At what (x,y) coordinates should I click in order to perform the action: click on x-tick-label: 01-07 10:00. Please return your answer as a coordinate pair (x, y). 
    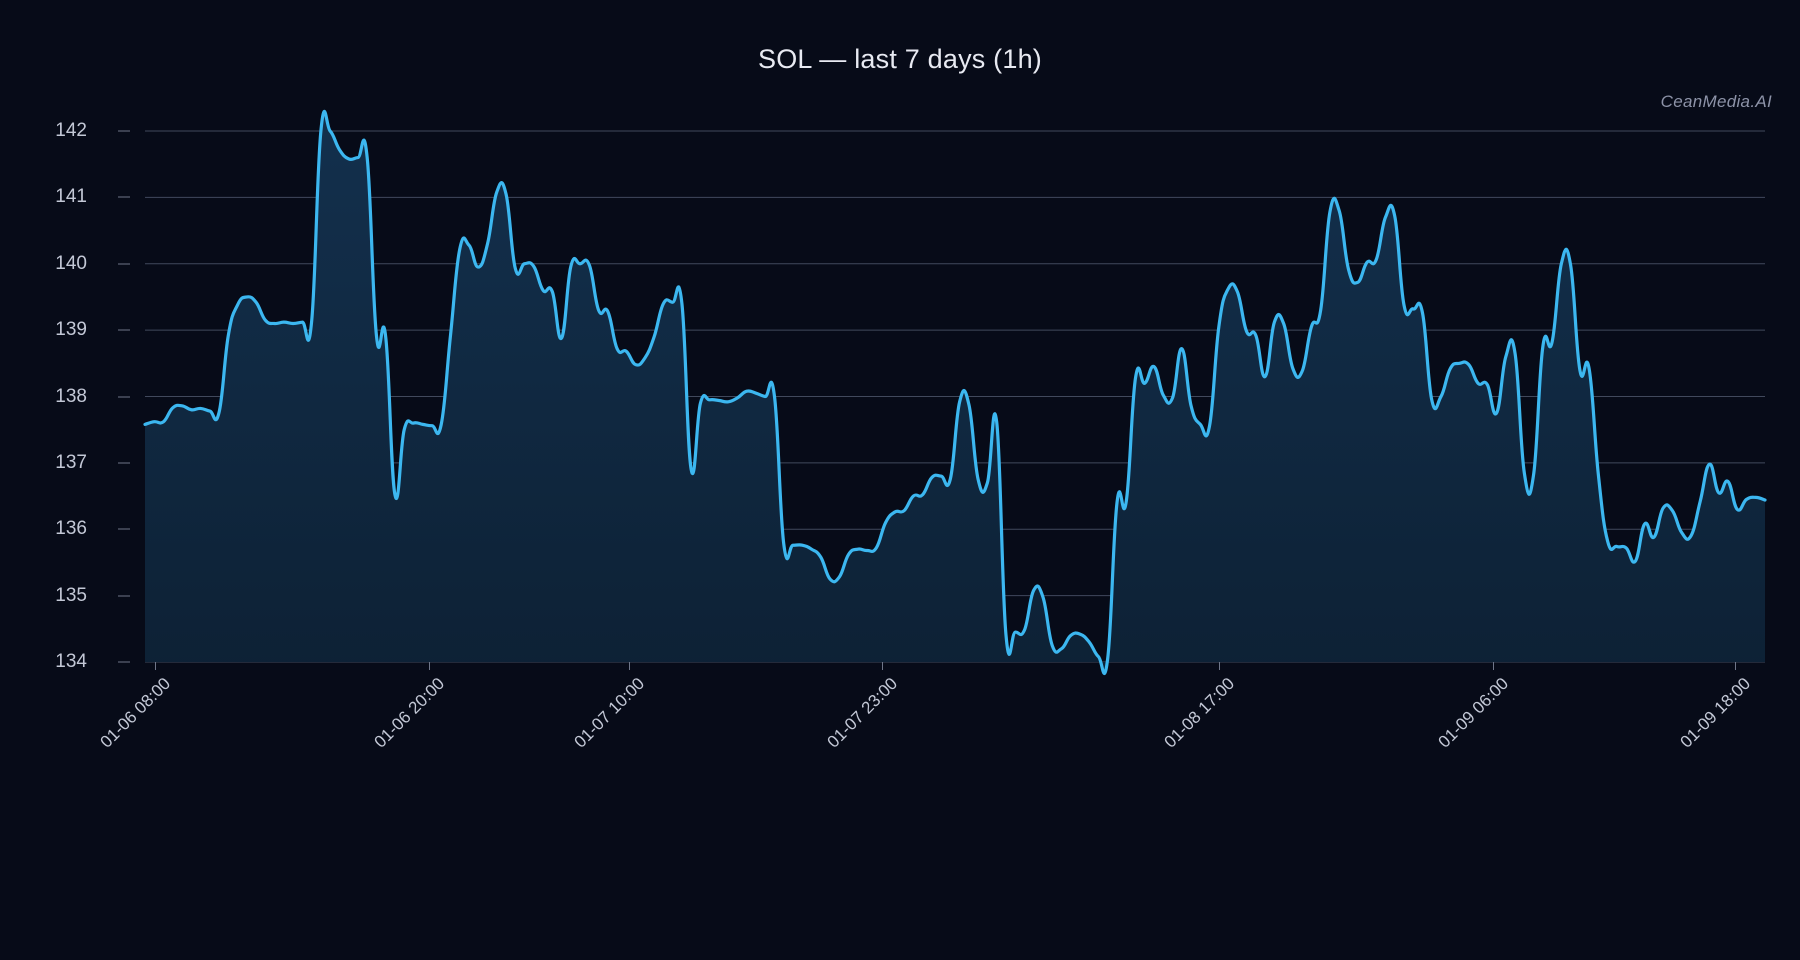
    Looking at the image, I should click on (609, 713).